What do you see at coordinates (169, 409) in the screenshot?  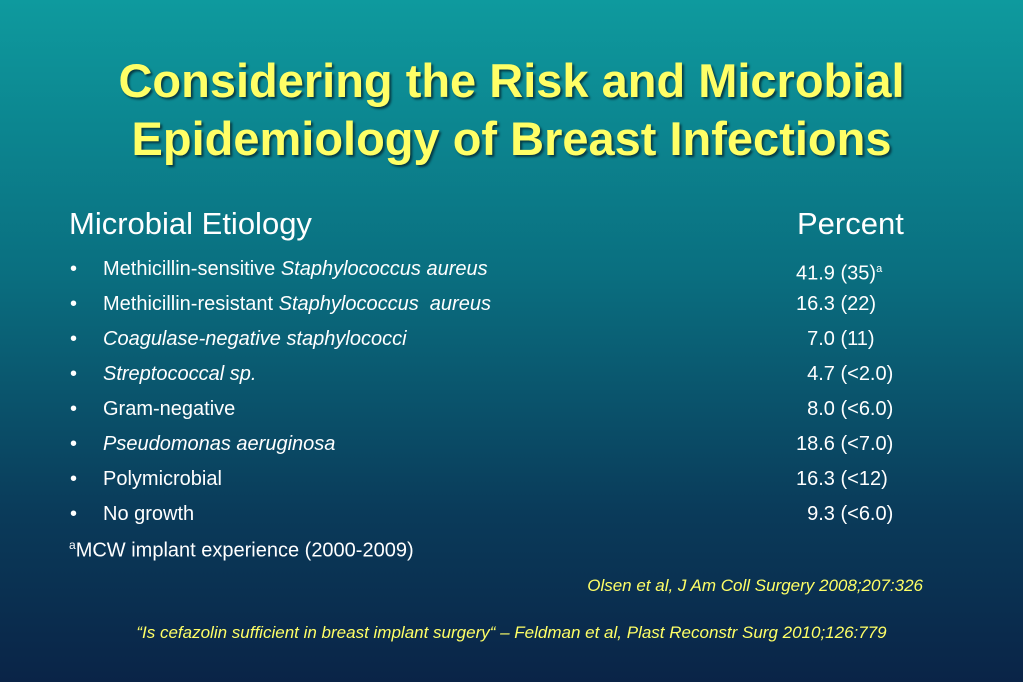 I see `etiology-label: Gram-negative` at bounding box center [169, 409].